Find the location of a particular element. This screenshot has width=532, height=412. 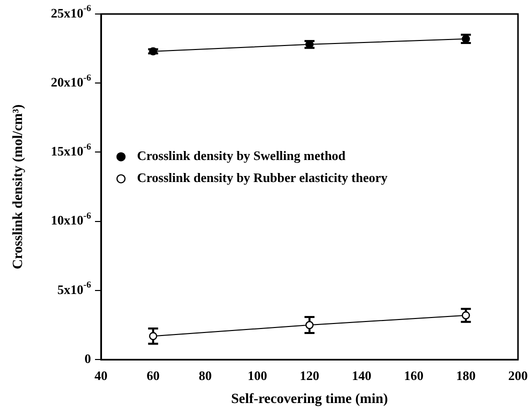

x-tick-label: 100 is located at coordinates (258, 375).